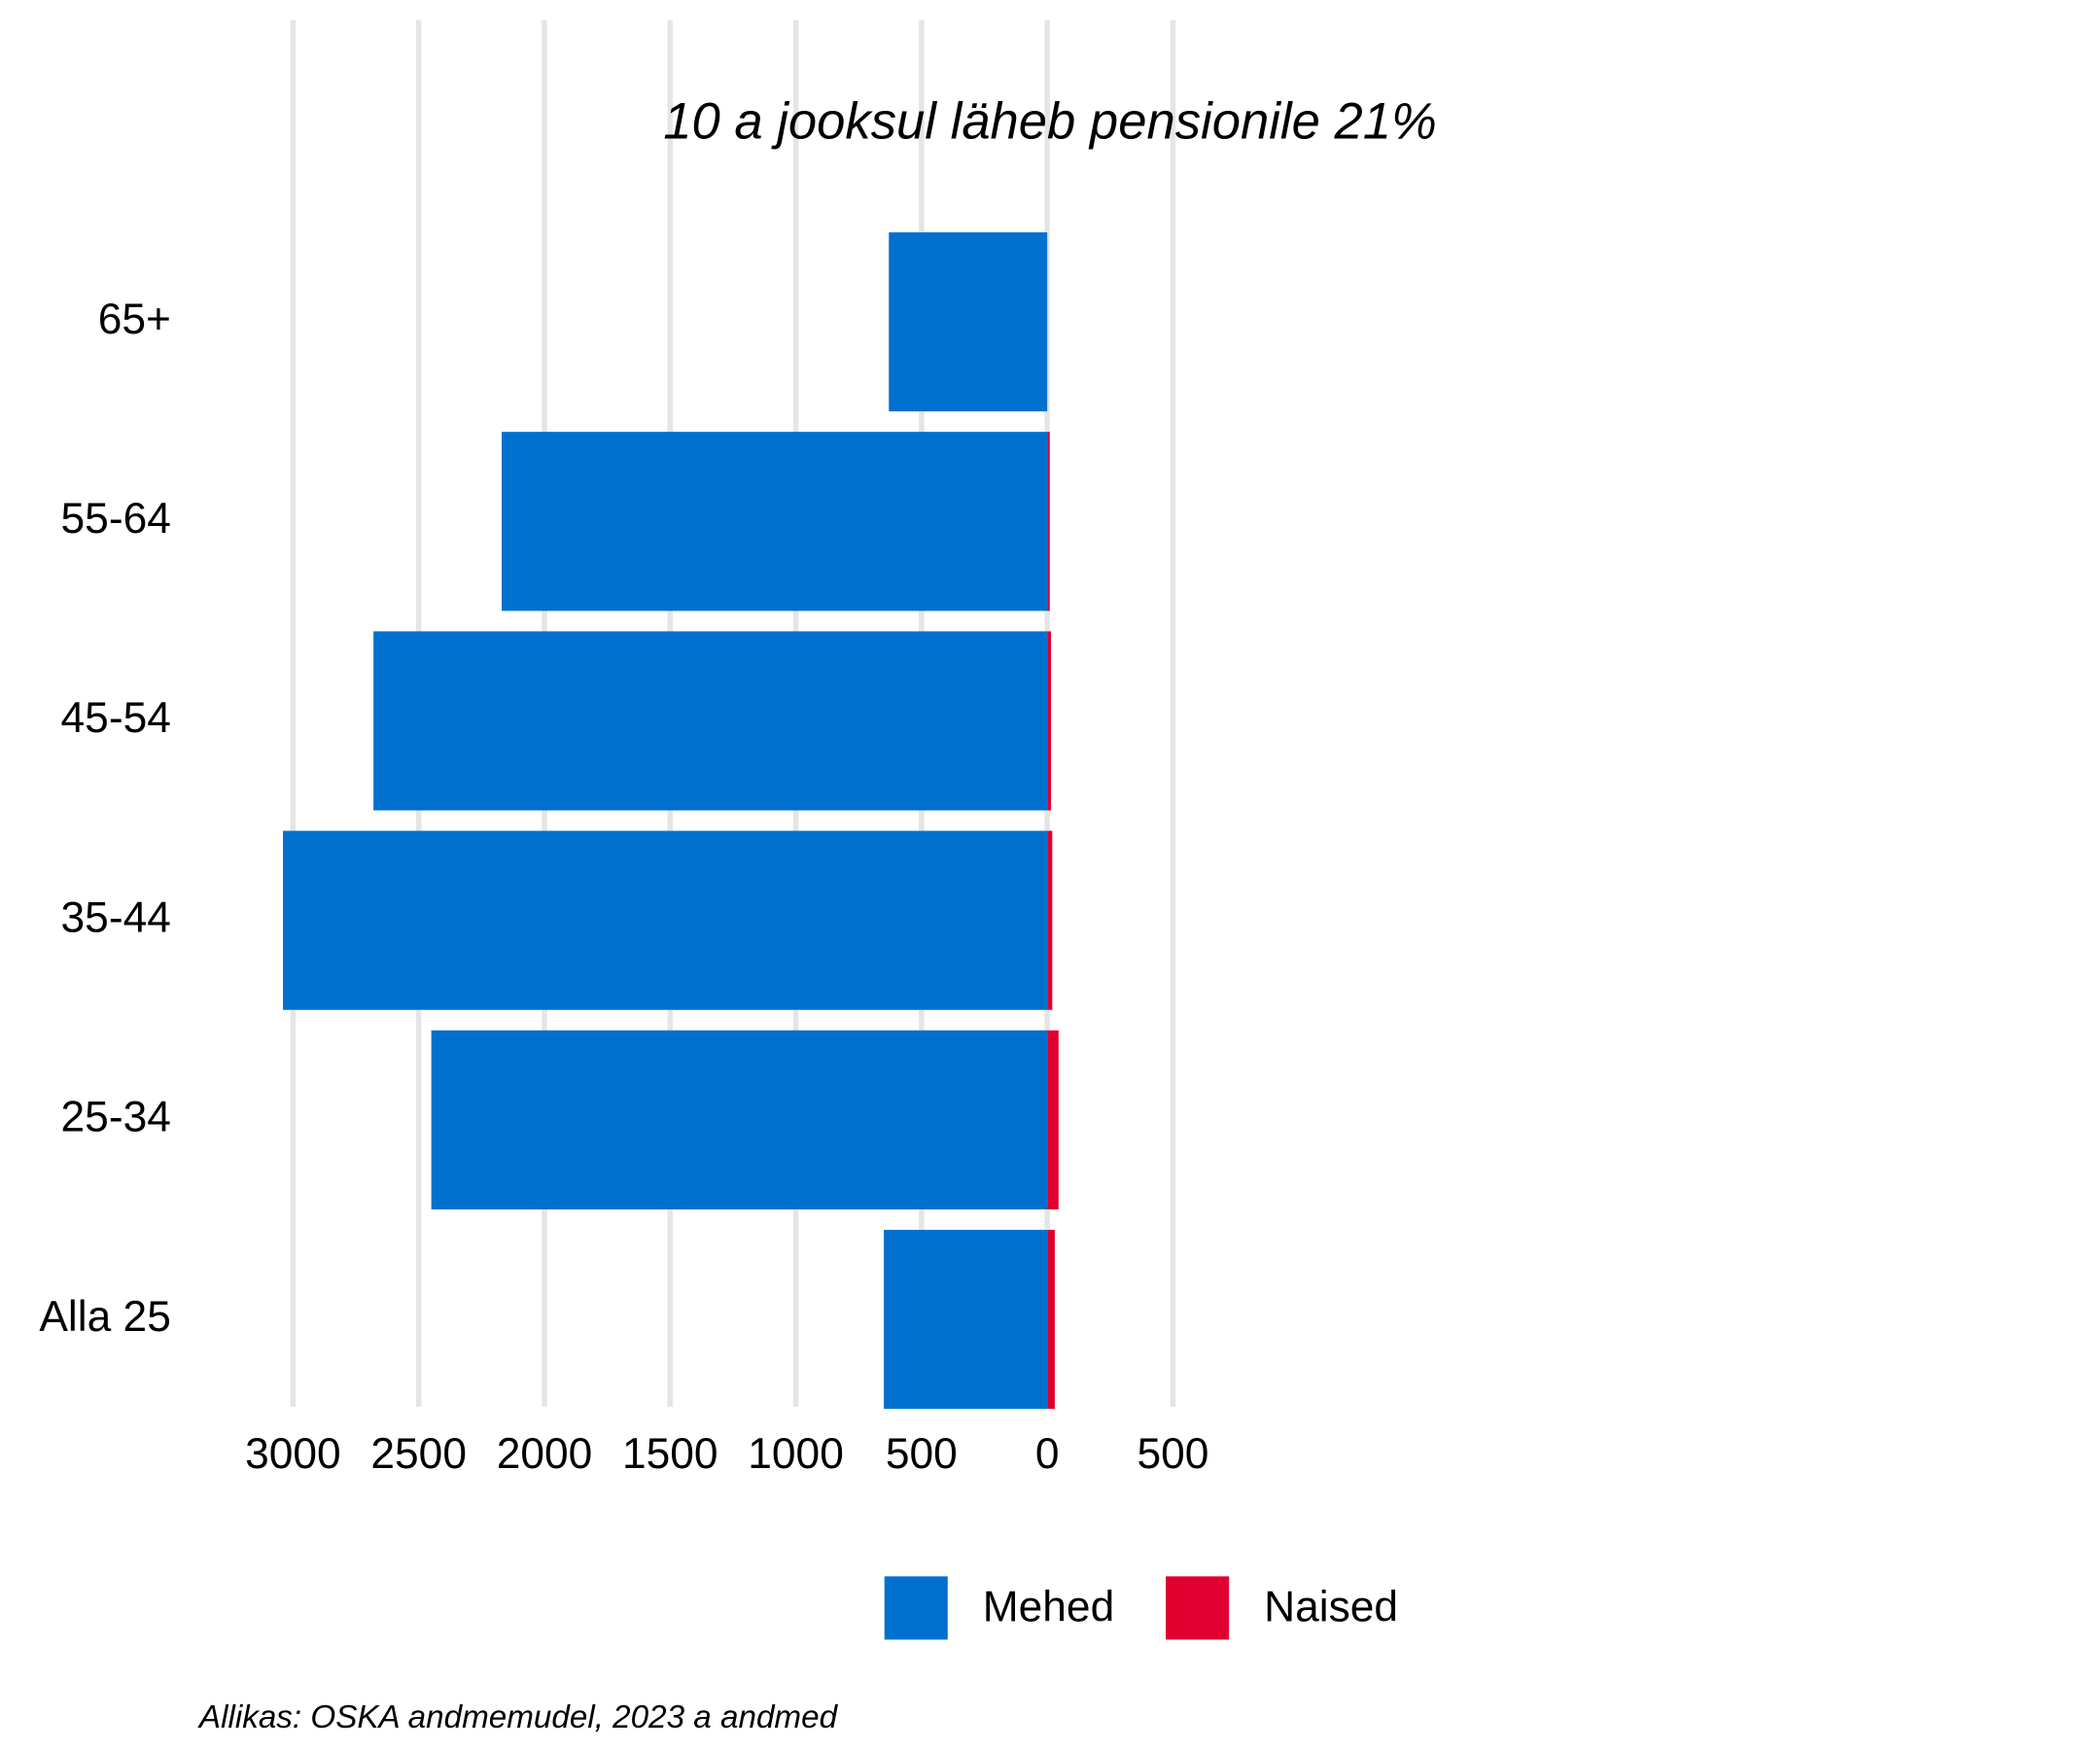  What do you see at coordinates (116, 518) in the screenshot?
I see `y-tick-label: 55-64` at bounding box center [116, 518].